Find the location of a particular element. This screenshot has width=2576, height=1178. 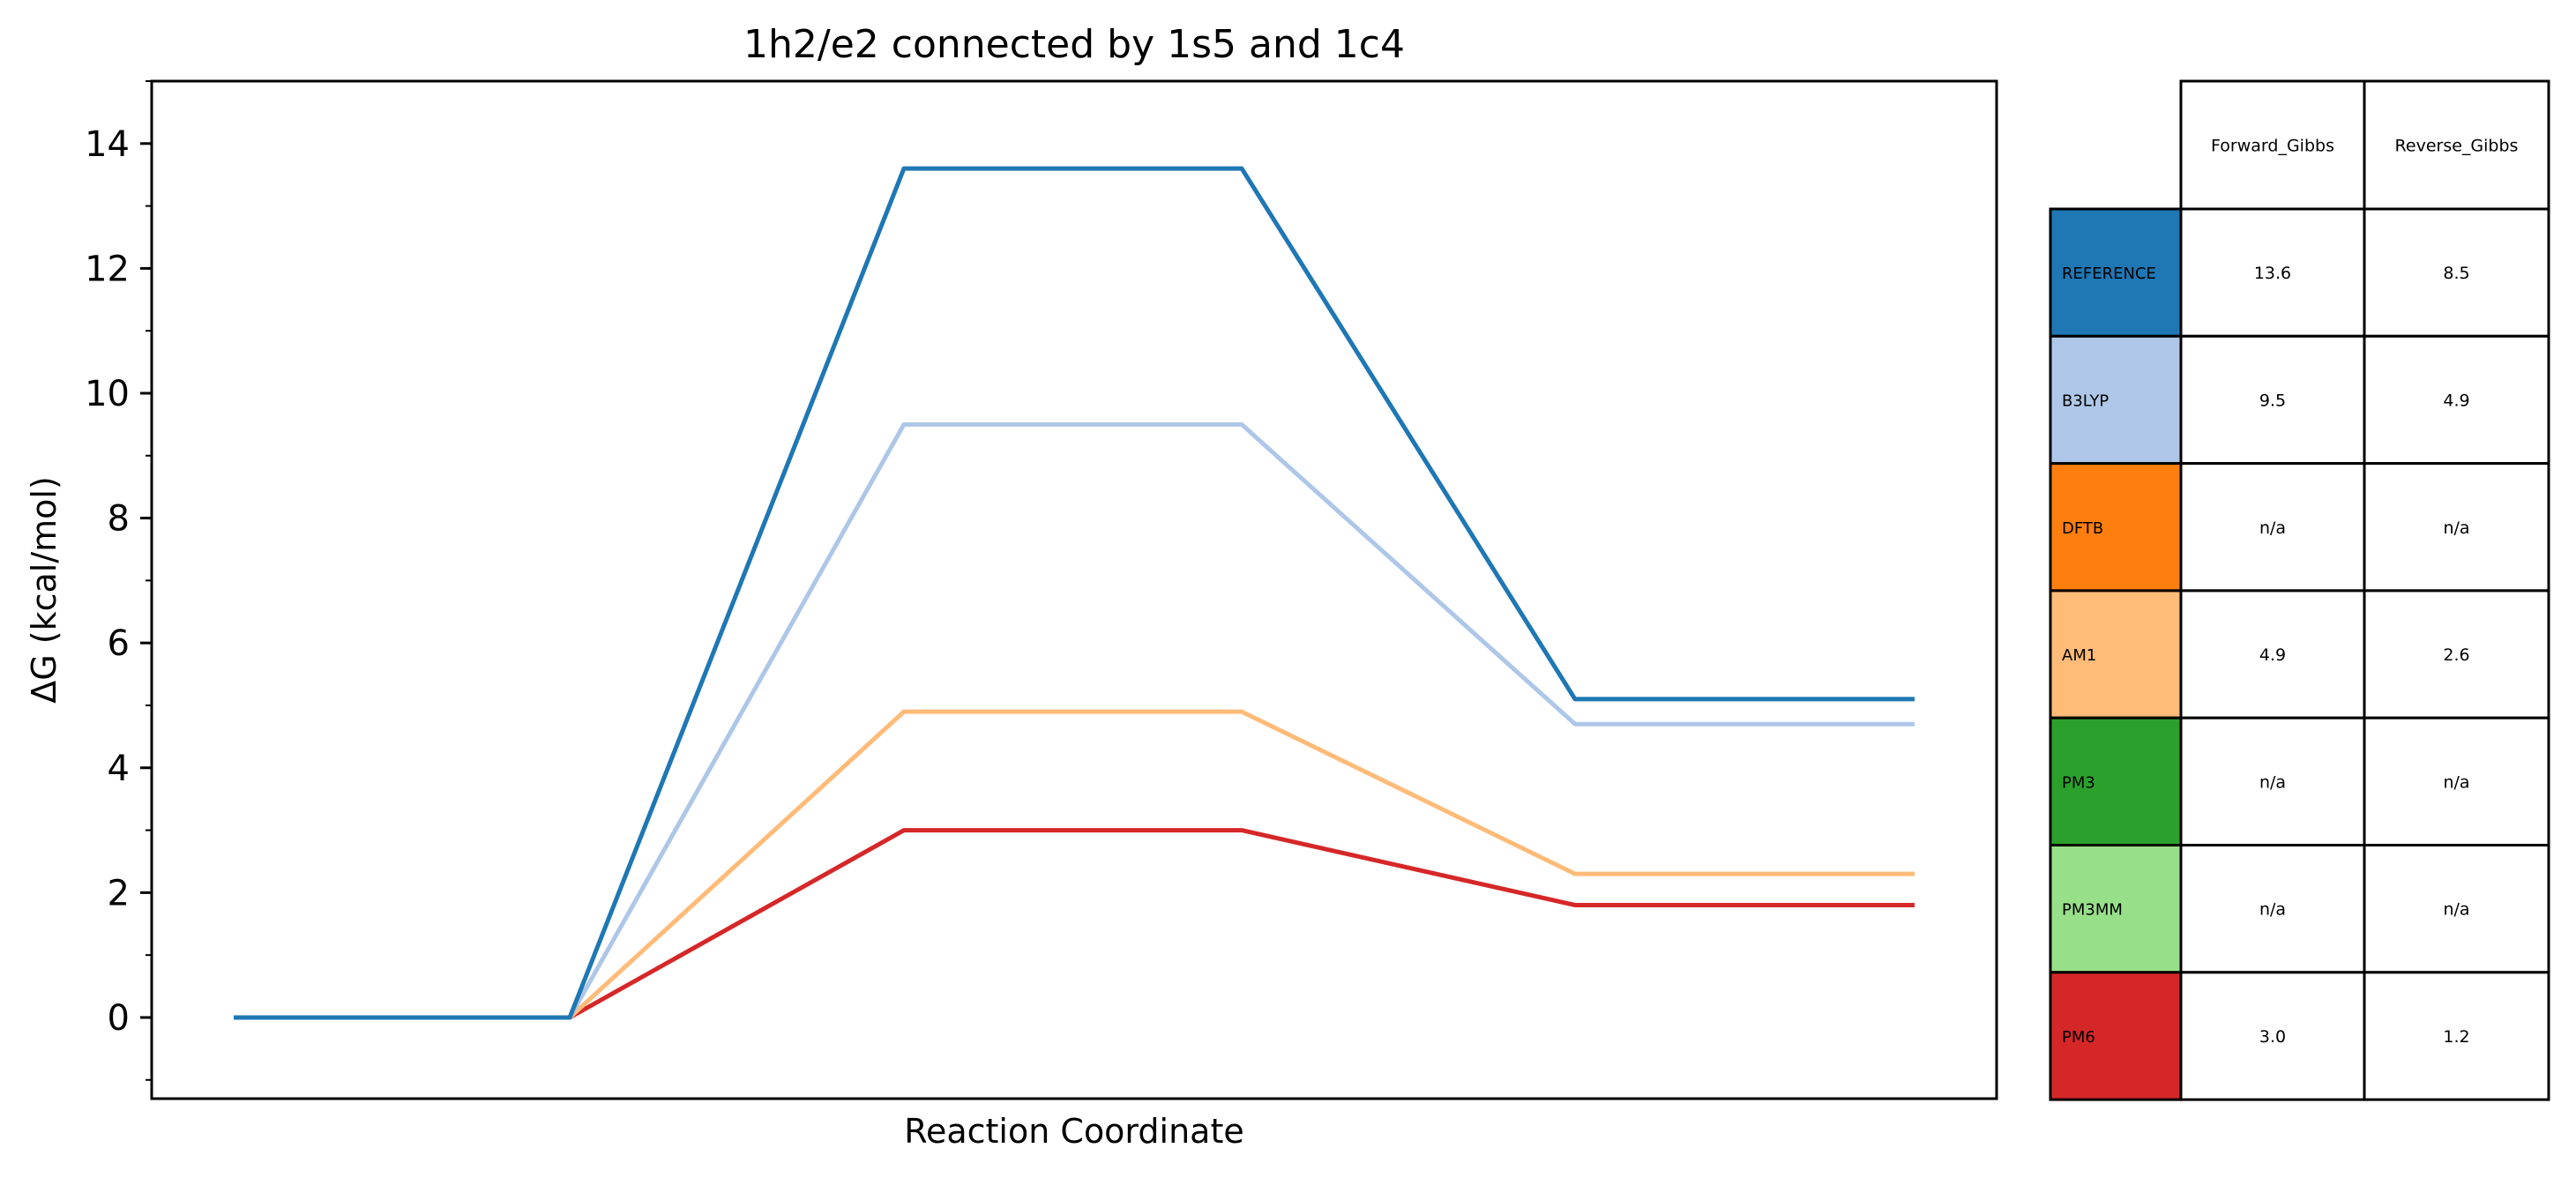

table-column-header: Forward_Gibbs is located at coordinates (2272, 146).